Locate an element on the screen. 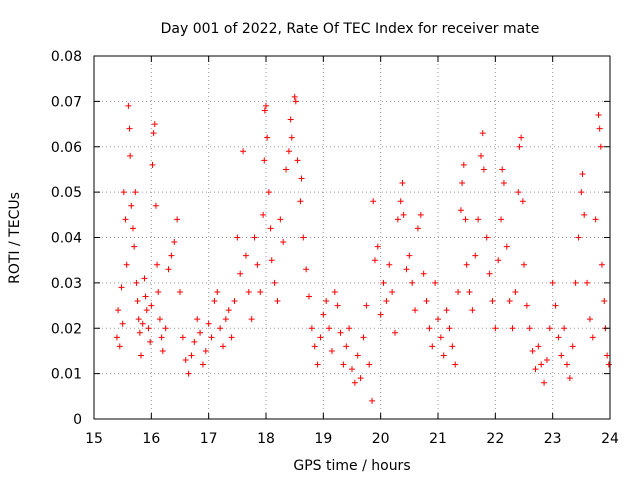 This screenshot has width=640, height=480. y-tick-label: 0.06 is located at coordinates (66, 148).